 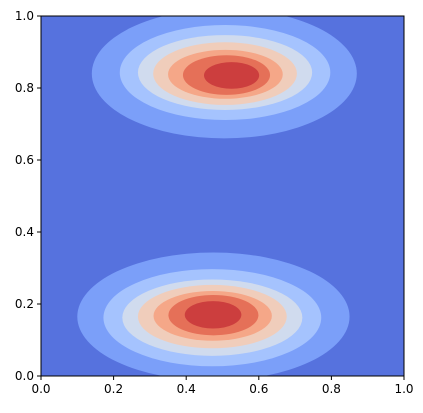 I want to click on y-tick-label: 0.0, so click(x=24, y=376).